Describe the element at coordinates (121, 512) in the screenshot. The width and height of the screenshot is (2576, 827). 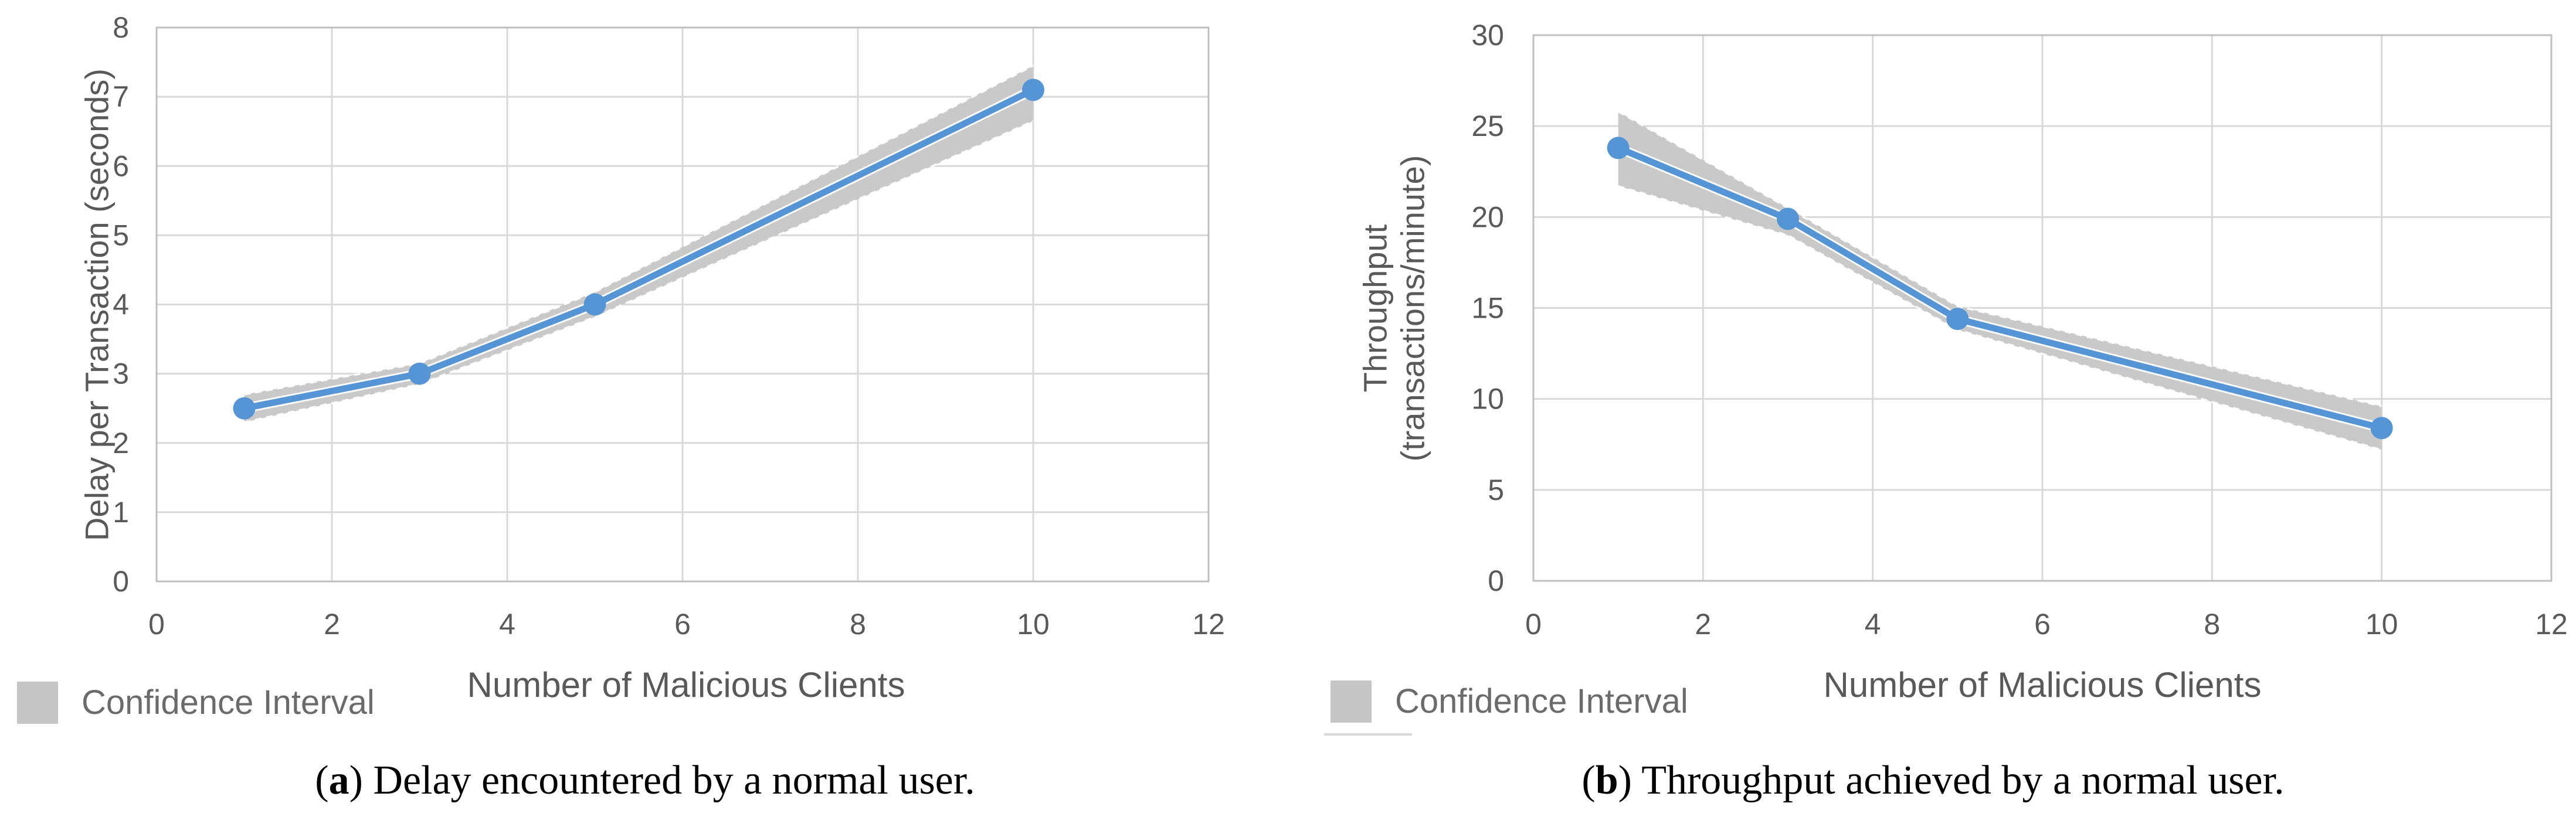
I see `y-tick-label: 1` at that location.